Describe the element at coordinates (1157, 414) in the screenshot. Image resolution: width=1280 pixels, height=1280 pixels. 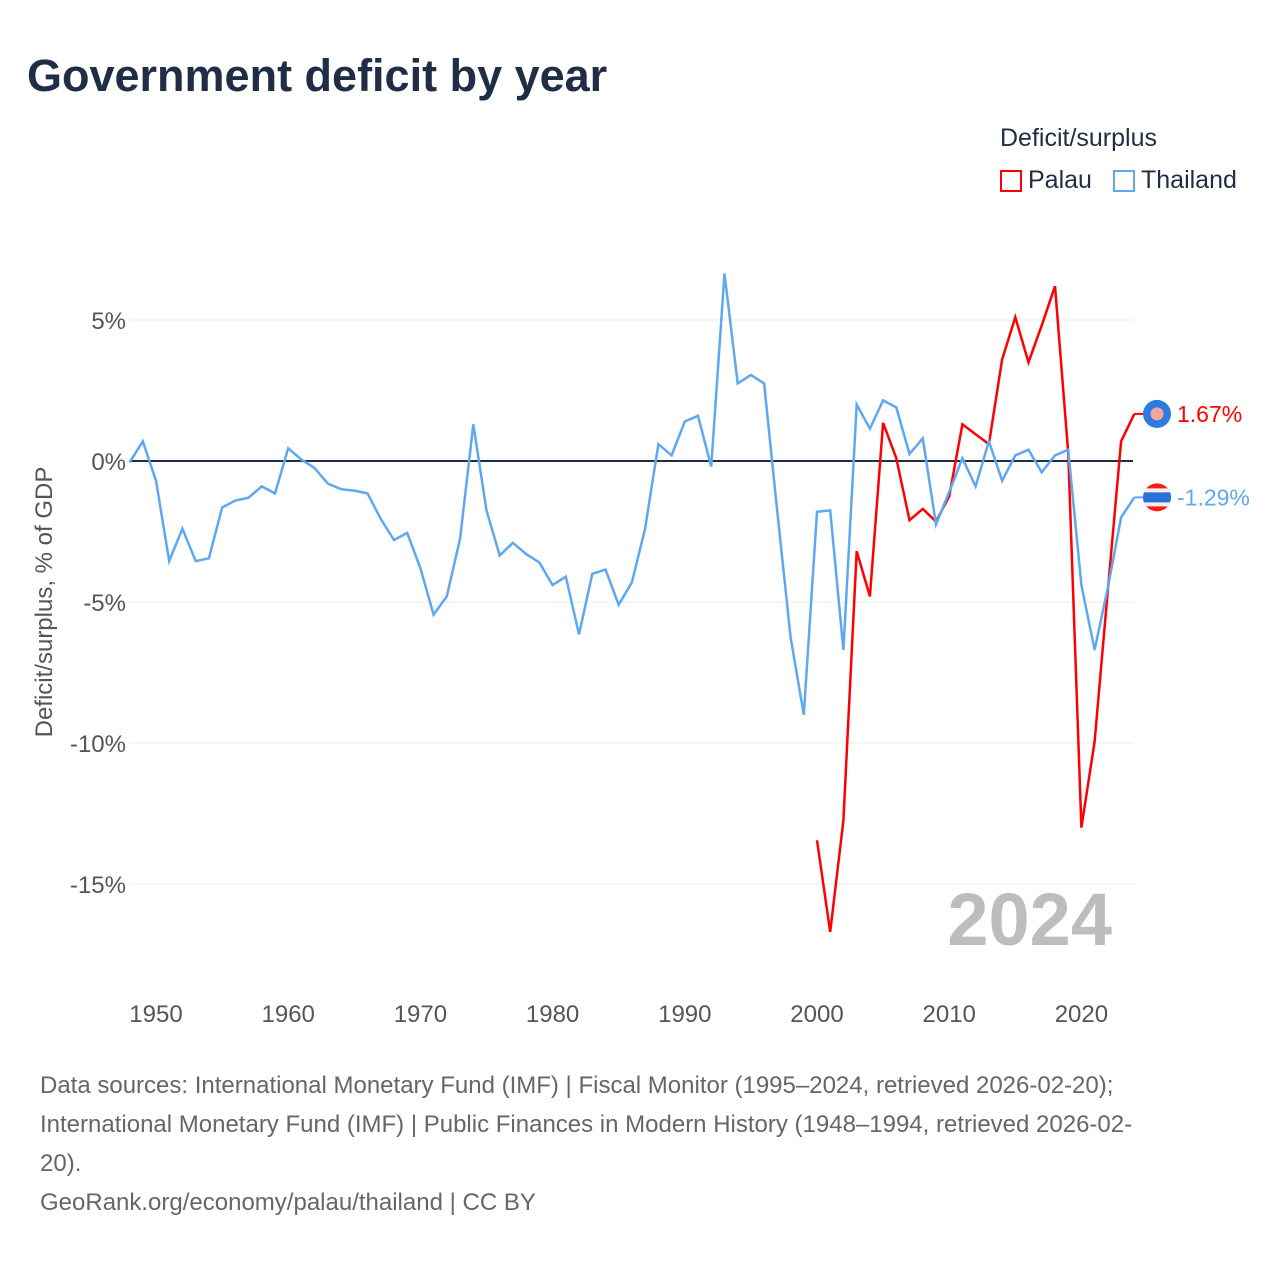
I see `palau-flag-disc` at that location.